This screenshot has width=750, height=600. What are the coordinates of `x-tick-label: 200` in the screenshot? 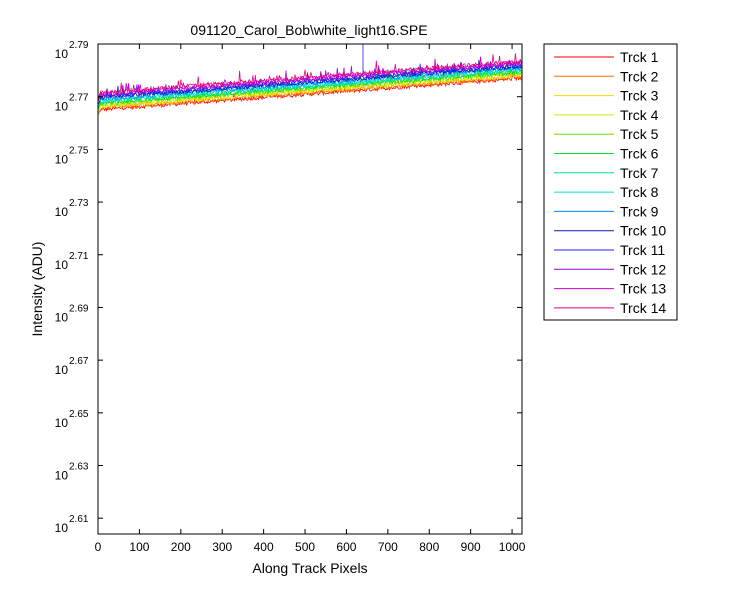 It's located at (181, 547).